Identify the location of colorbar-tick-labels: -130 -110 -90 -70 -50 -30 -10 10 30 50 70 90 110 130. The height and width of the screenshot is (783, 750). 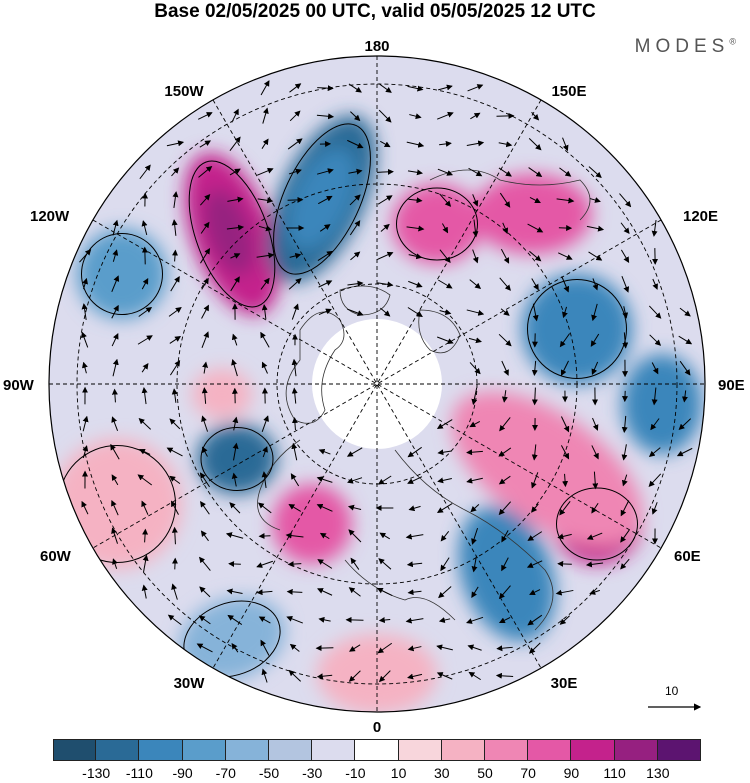
(375, 774).